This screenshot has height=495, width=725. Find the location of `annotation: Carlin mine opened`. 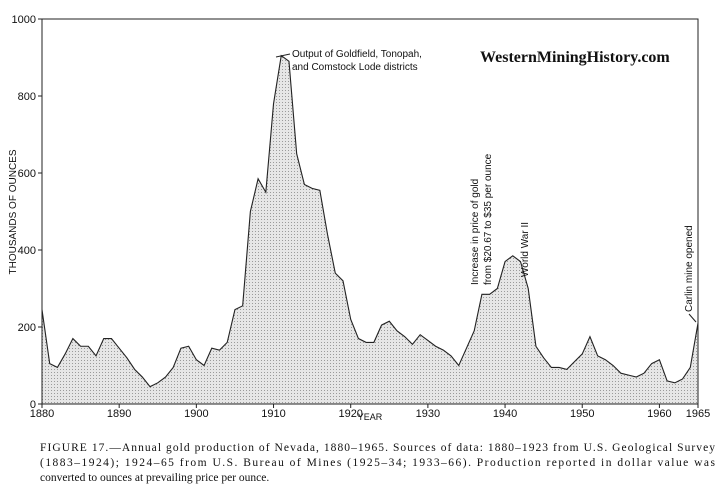

annotation: Carlin mine opened is located at coordinates (689, 268).